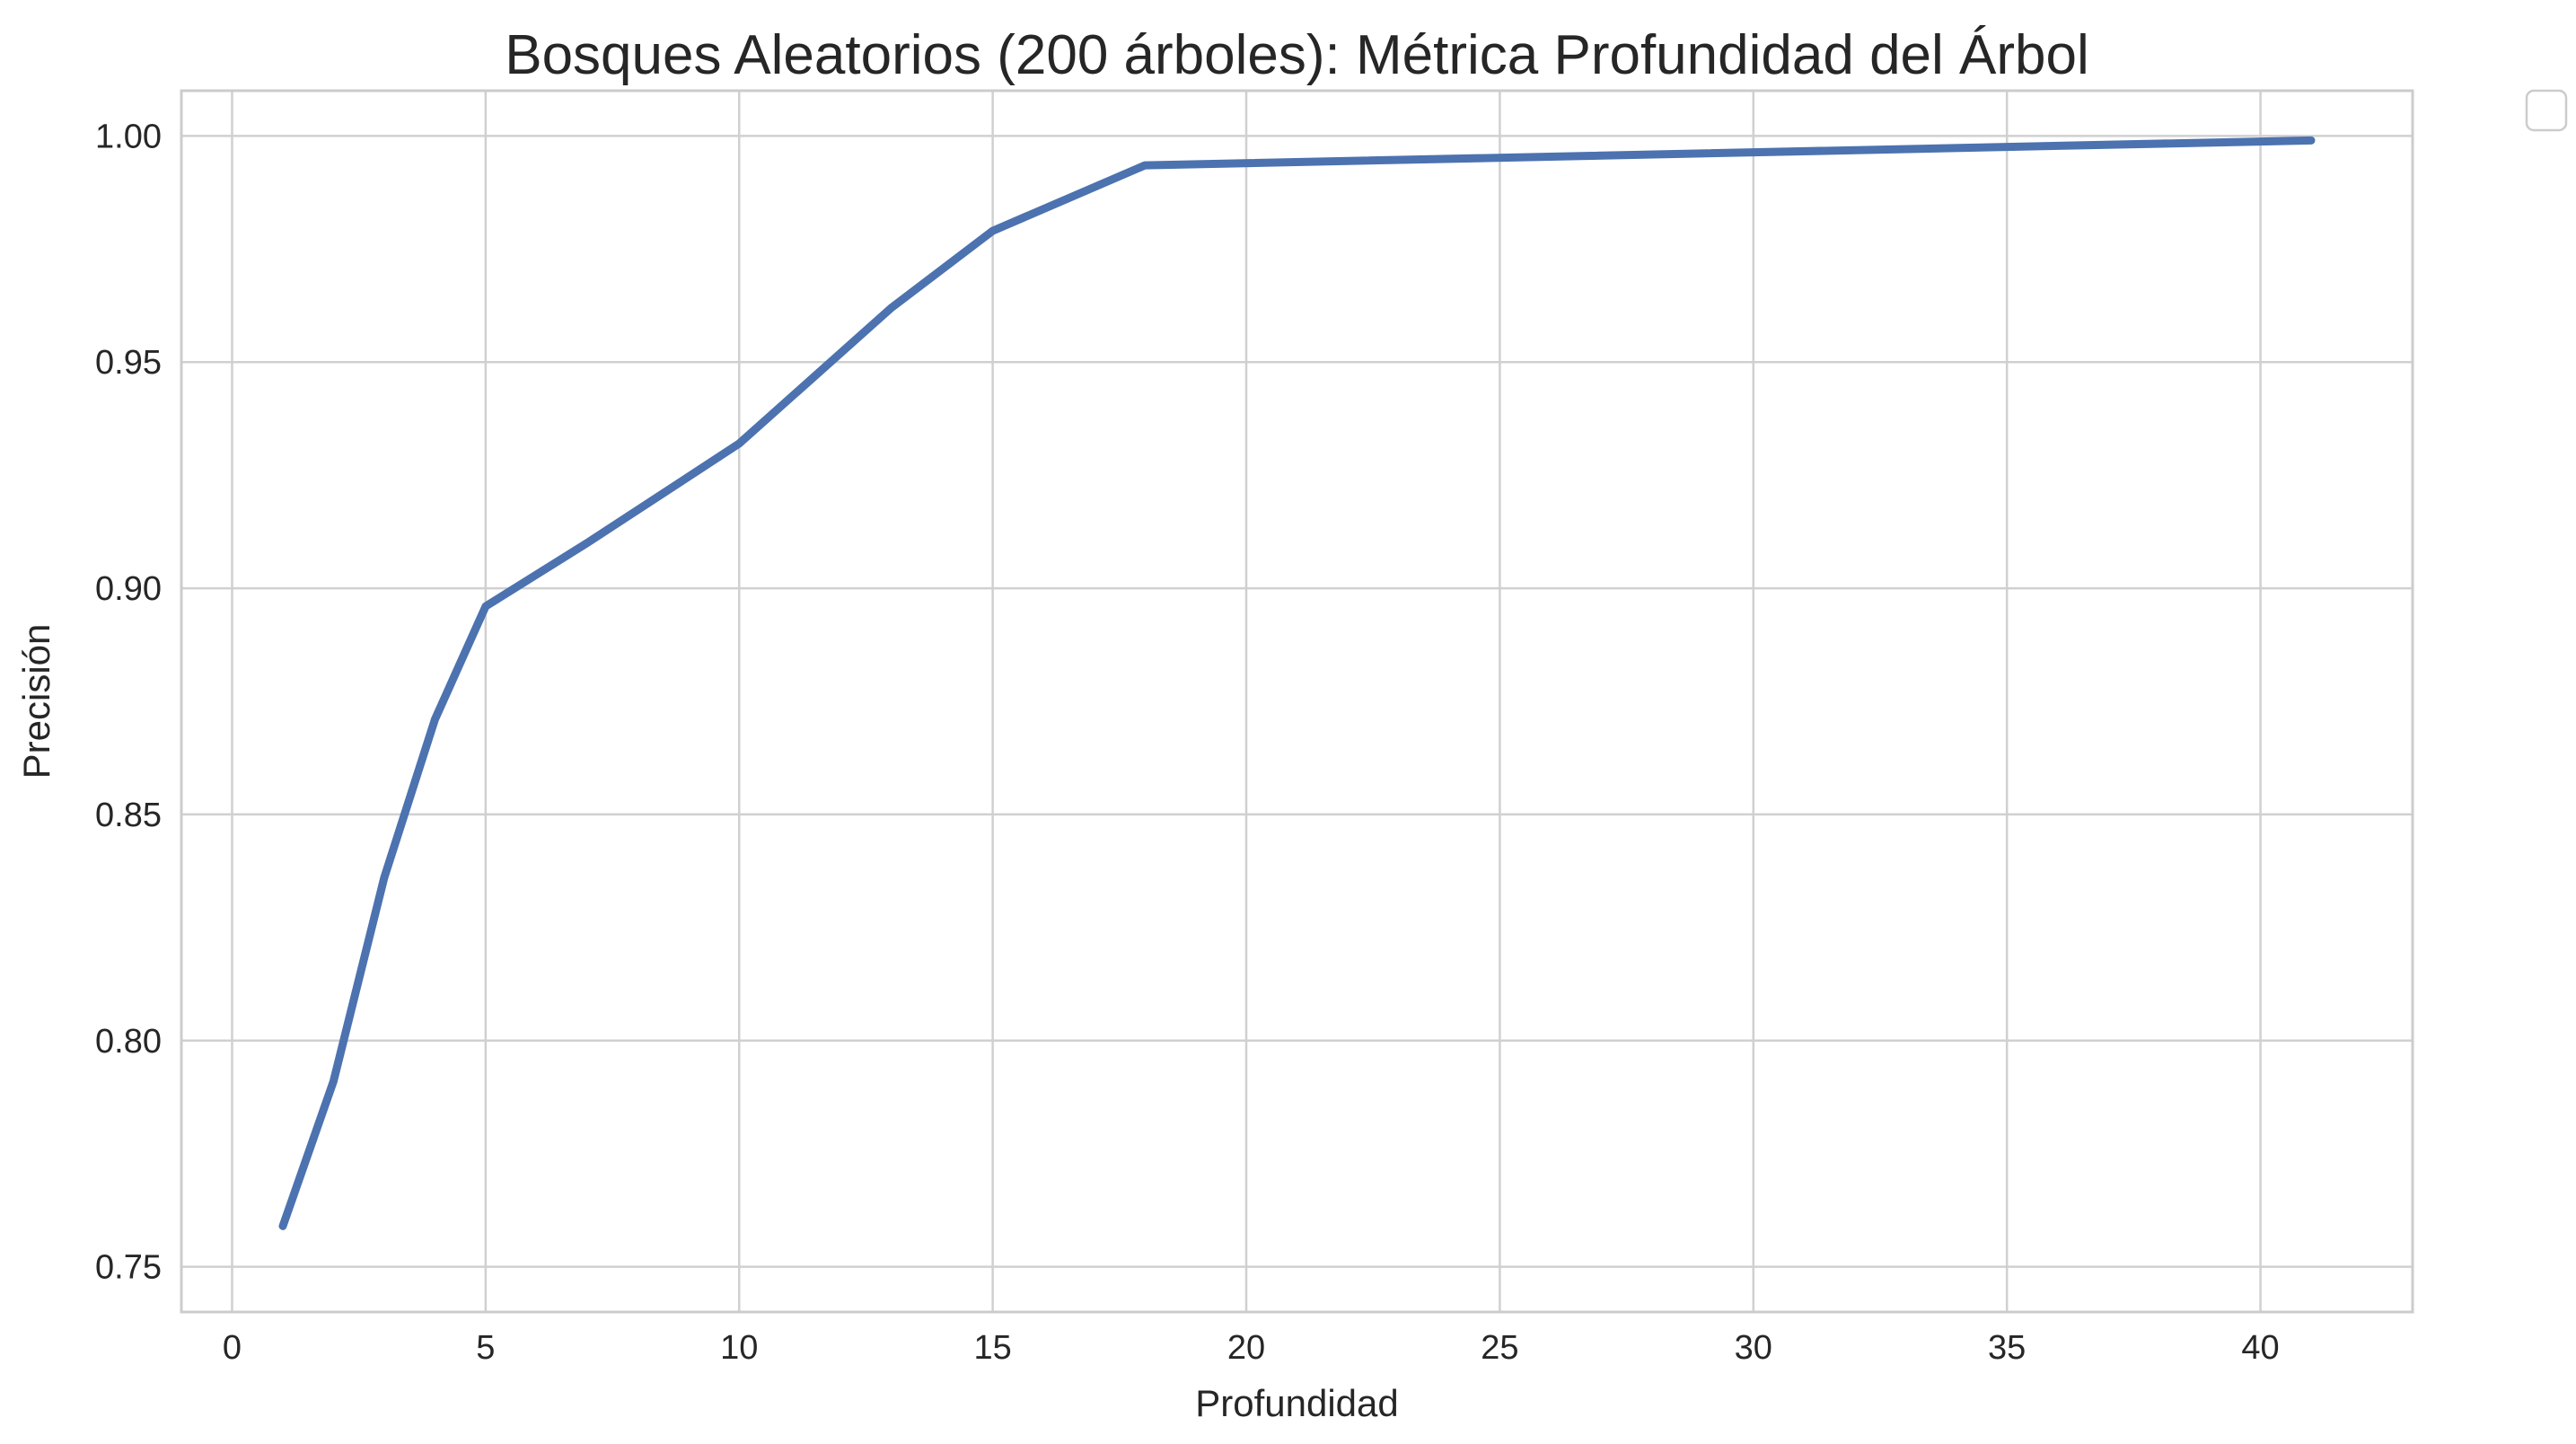 This screenshot has height=1444, width=2576. I want to click on x-tick-label: 5, so click(485, 1348).